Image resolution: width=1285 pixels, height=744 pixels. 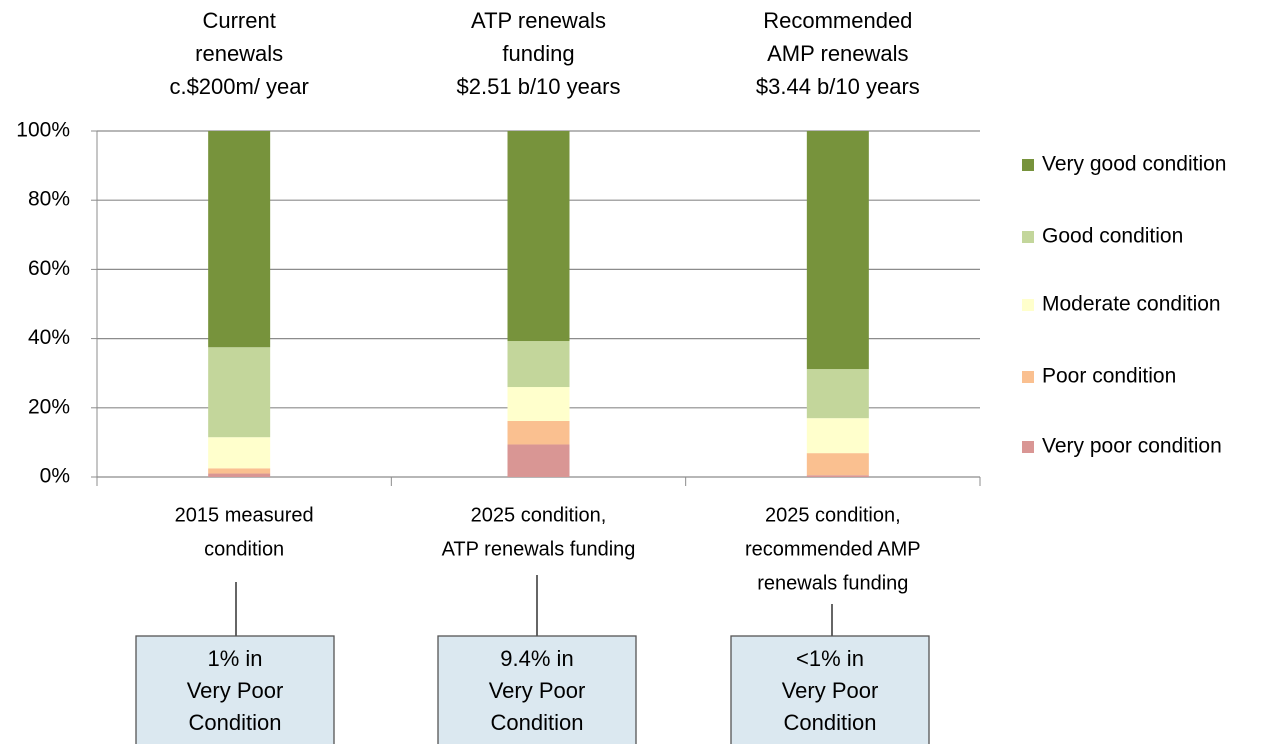 What do you see at coordinates (49, 337) in the screenshot?
I see `y-tick-label: 40%` at bounding box center [49, 337].